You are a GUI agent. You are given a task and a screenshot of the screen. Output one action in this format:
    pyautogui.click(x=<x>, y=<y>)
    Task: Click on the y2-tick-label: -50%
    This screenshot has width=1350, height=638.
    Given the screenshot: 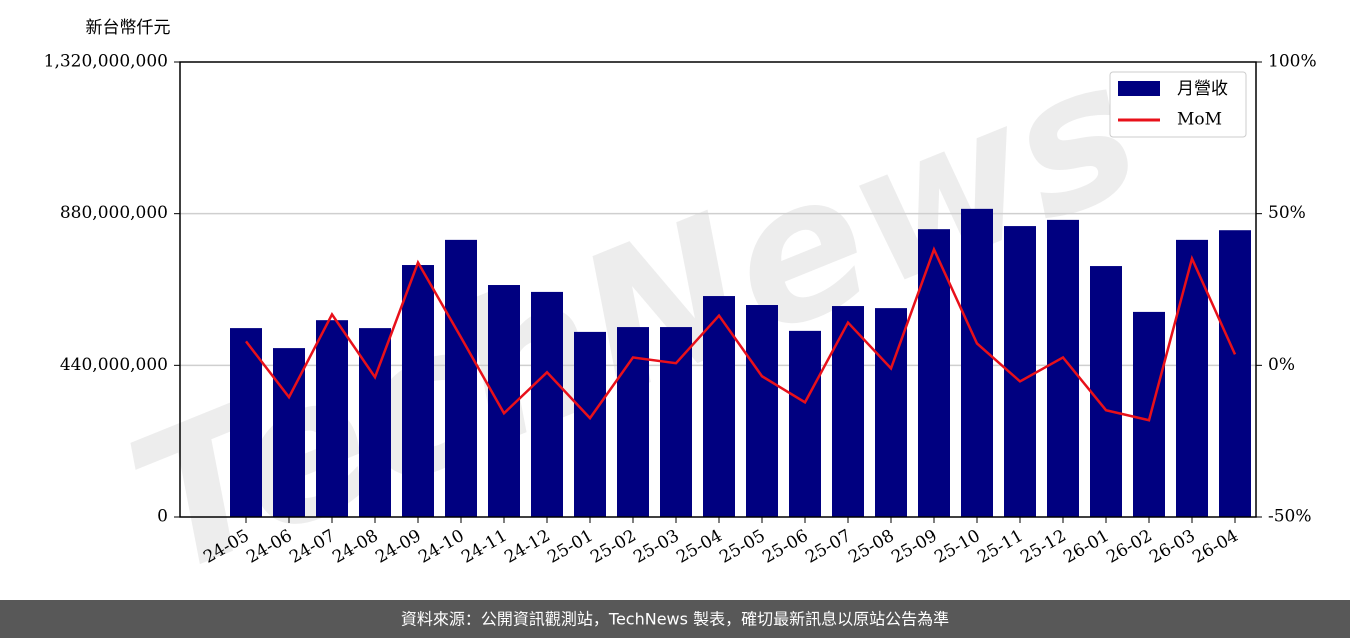 What is the action you would take?
    pyautogui.click(x=1290, y=517)
    